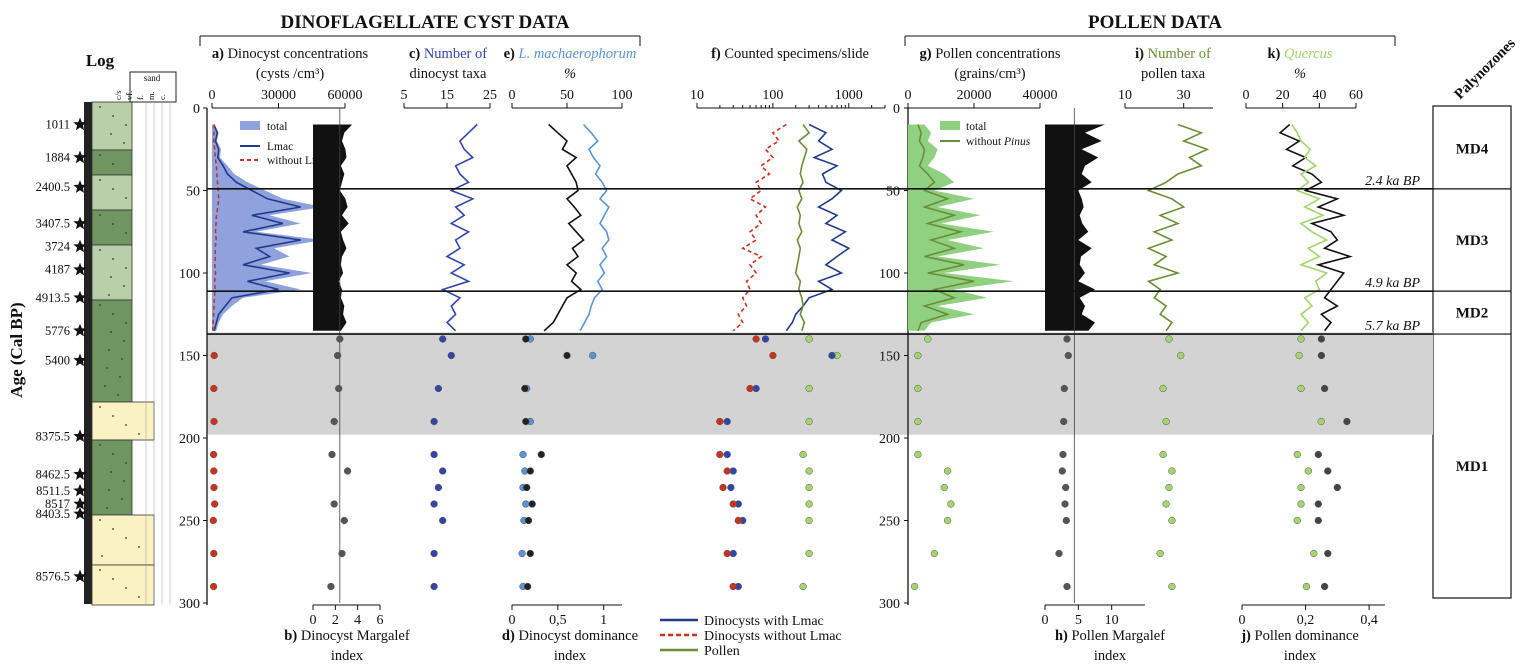 Image resolution: width=1528 pixels, height=666 pixels. What do you see at coordinates (277, 127) in the screenshot?
I see `legend-total-label: total` at bounding box center [277, 127].